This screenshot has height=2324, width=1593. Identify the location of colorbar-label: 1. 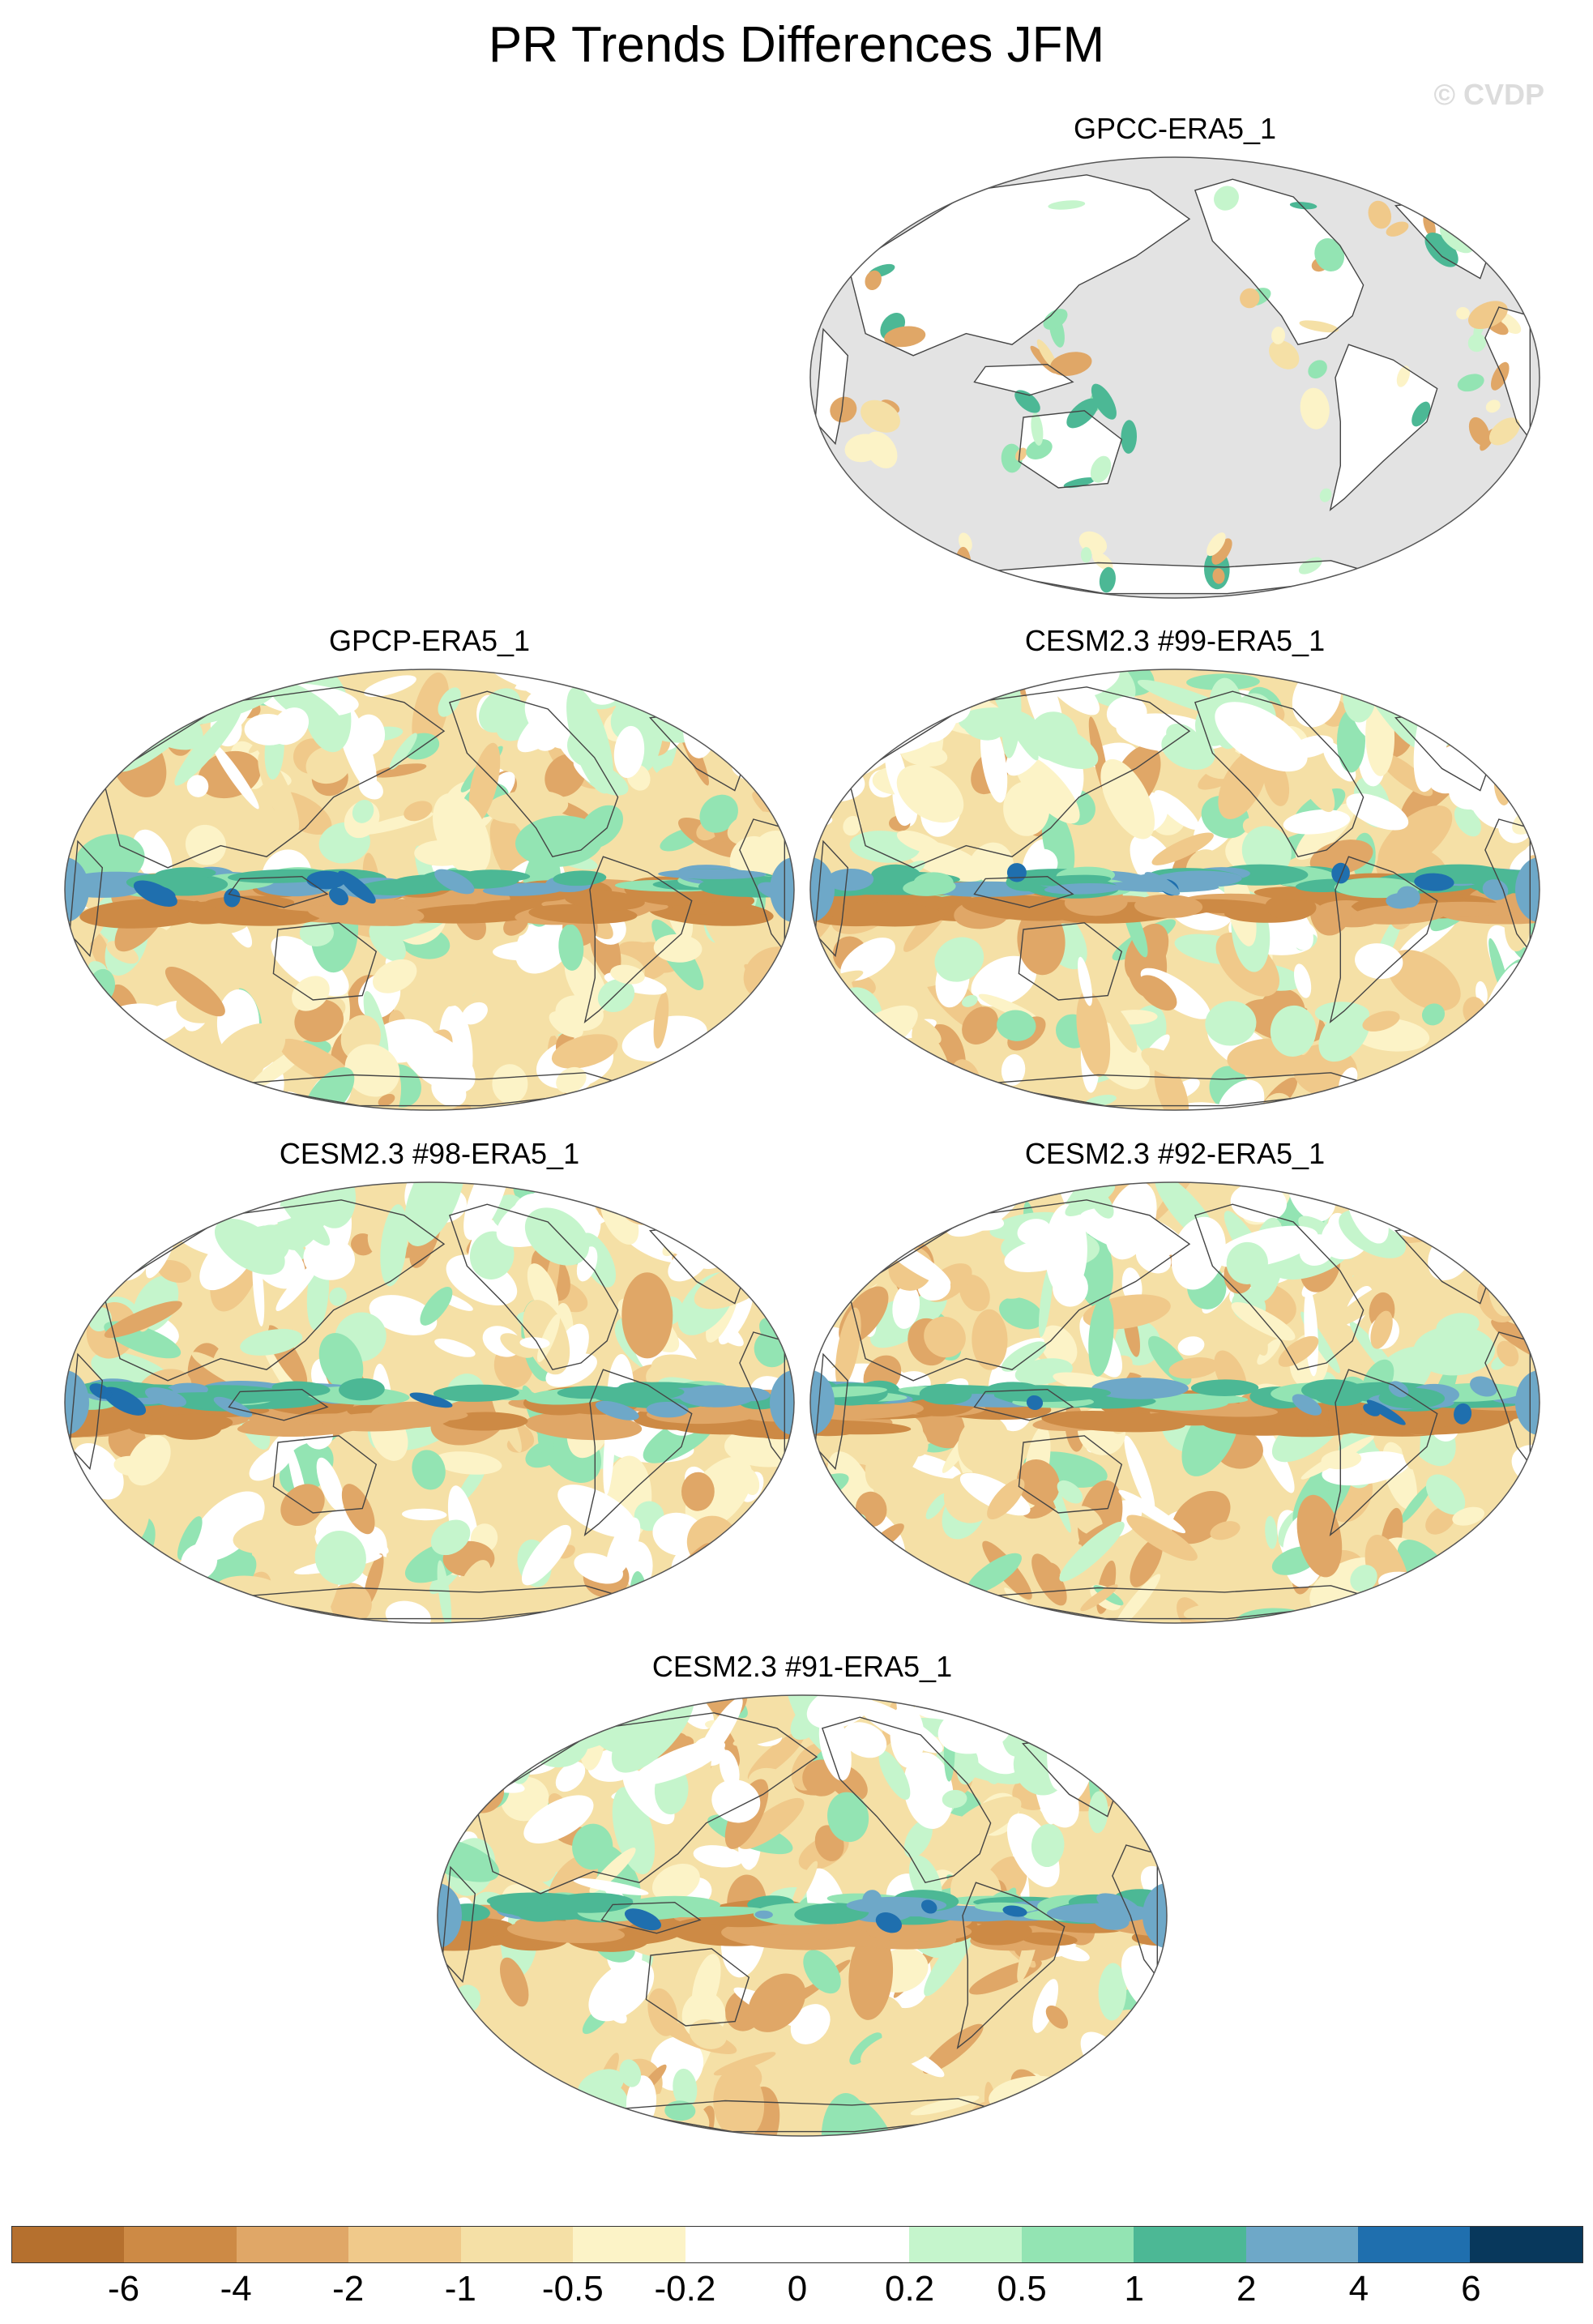
(1134, 2289).